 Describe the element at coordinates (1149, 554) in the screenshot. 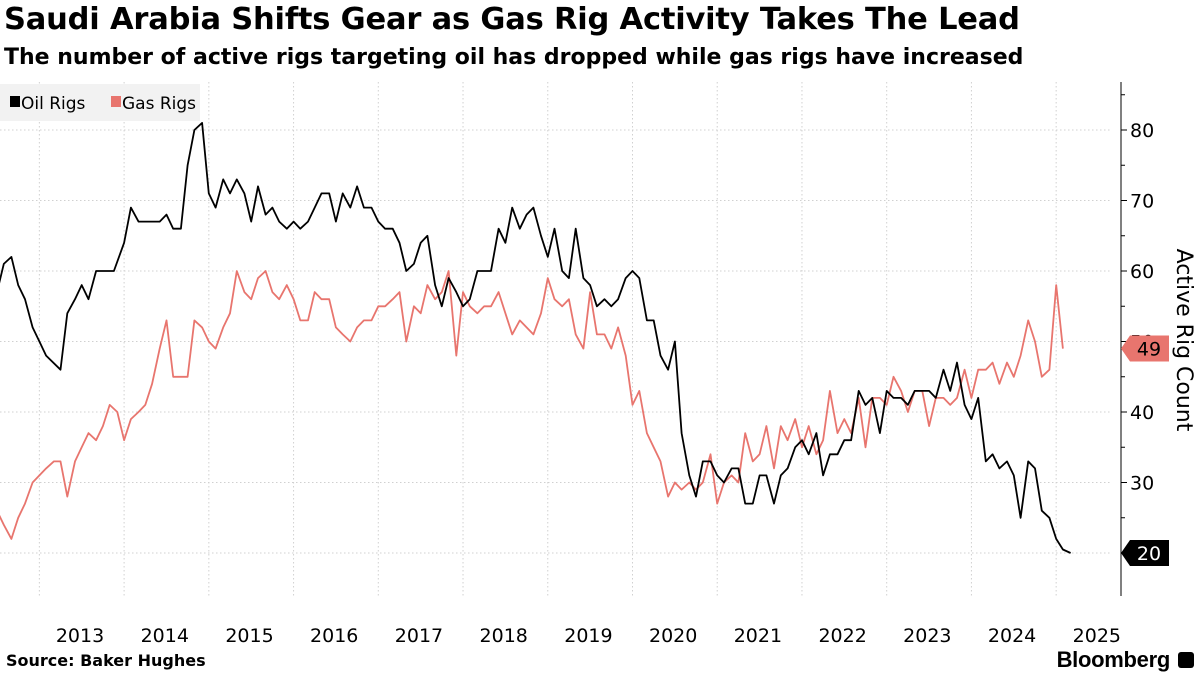

I see `last-value-label: 20` at that location.